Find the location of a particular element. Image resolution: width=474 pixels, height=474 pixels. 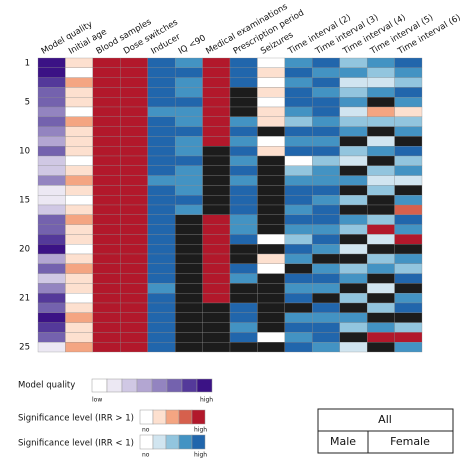

row-label: 5 is located at coordinates (27, 103).